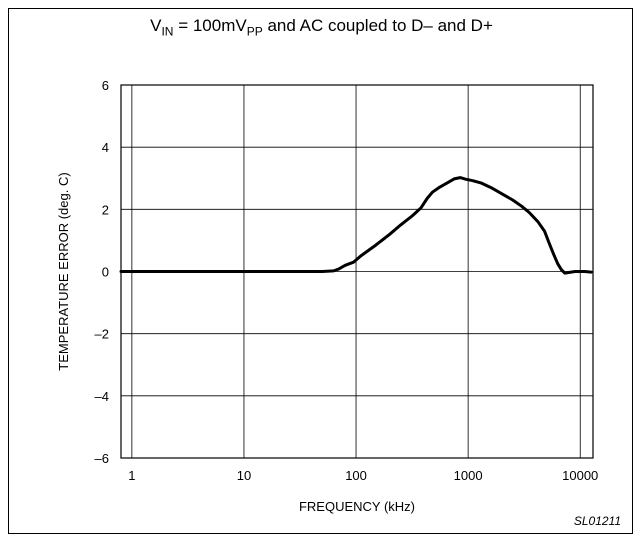 This screenshot has height=544, width=643. Describe the element at coordinates (357, 506) in the screenshot. I see `x-axis-label: FREQUENCY (kHz)` at that location.